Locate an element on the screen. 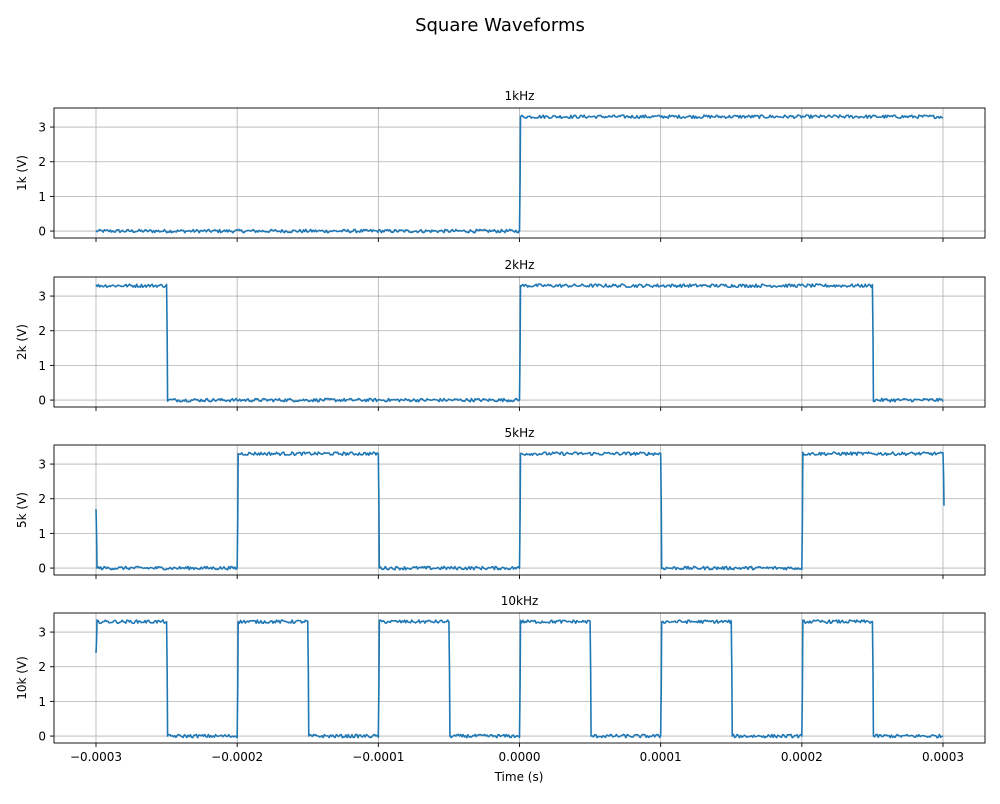 The height and width of the screenshot is (804, 1000). waveform-line-2kHz is located at coordinates (519, 343).